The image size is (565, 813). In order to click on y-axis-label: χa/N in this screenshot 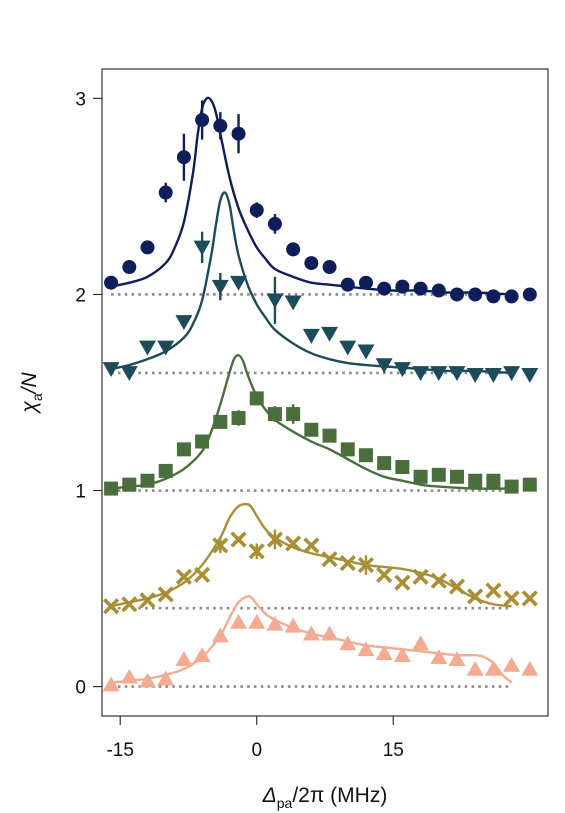, I will do `click(31, 393)`.